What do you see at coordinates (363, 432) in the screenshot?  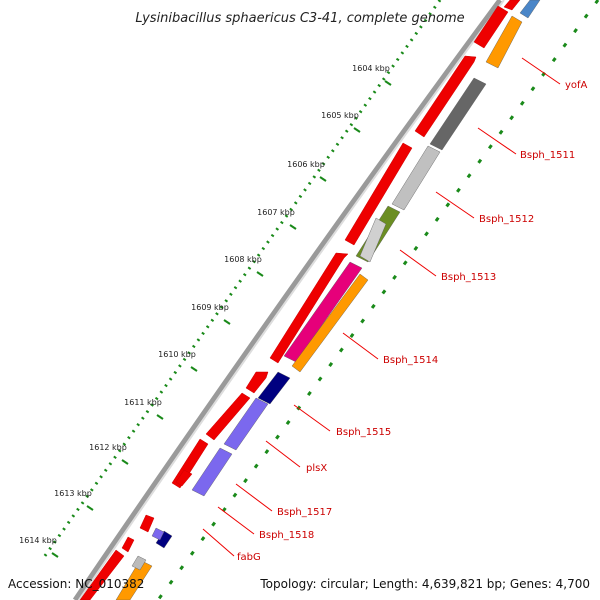 I see `gene-label: Bsph_1515` at bounding box center [363, 432].